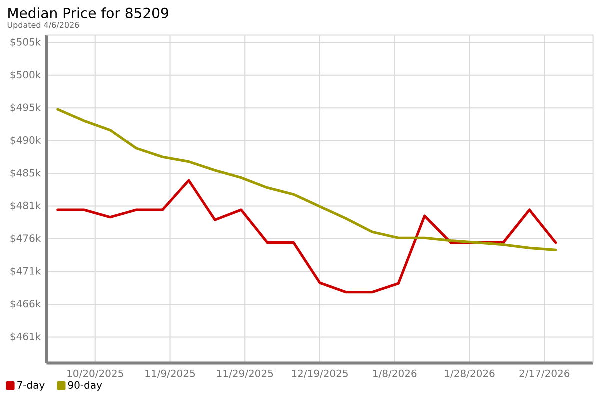  What do you see at coordinates (26, 43) in the screenshot?
I see `y-tick-label: $505k` at bounding box center [26, 43].